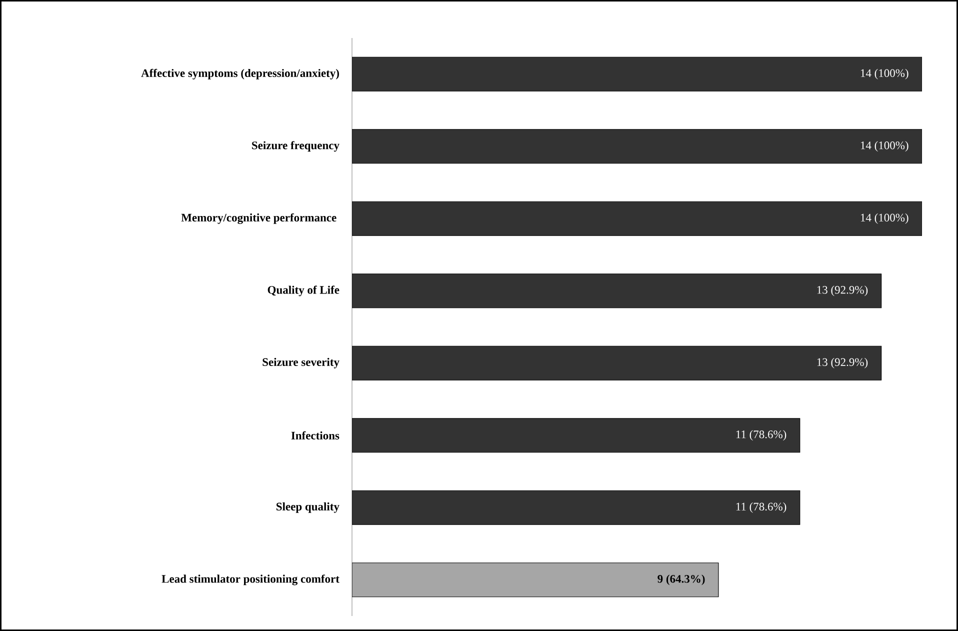  What do you see at coordinates (308, 507) in the screenshot?
I see `y-tick-label: Sleep quality` at bounding box center [308, 507].